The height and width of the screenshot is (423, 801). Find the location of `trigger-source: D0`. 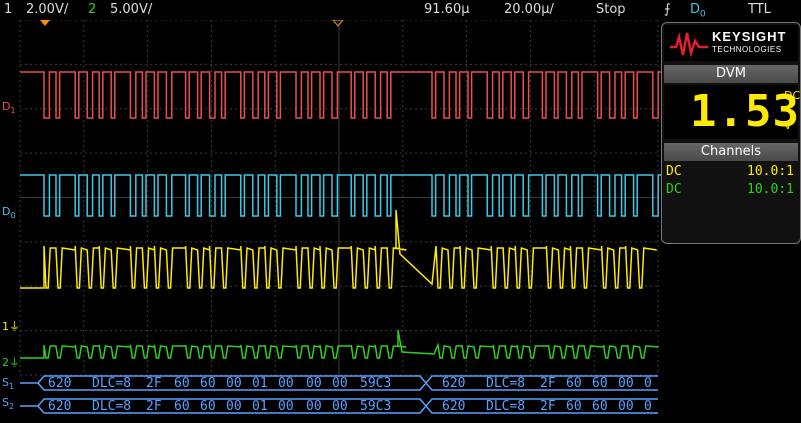

trigger-source: D0 is located at coordinates (698, 11).